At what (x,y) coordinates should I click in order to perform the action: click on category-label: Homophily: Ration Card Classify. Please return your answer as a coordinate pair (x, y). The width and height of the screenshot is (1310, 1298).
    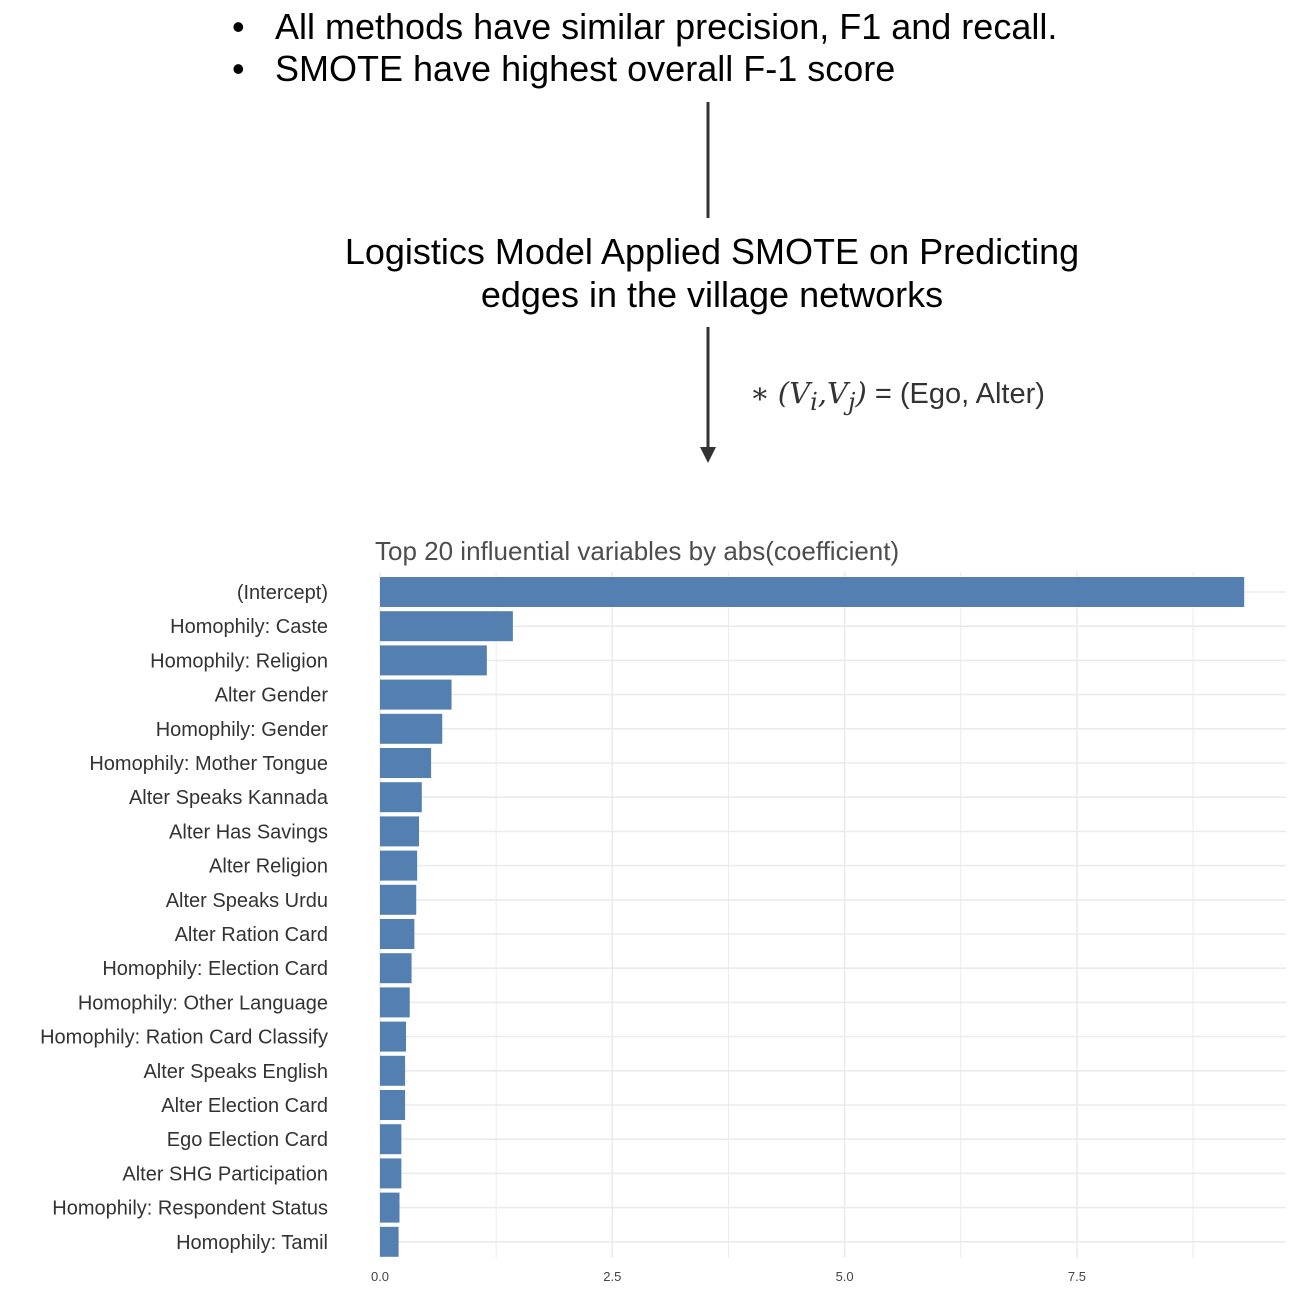
    Looking at the image, I should click on (184, 1038).